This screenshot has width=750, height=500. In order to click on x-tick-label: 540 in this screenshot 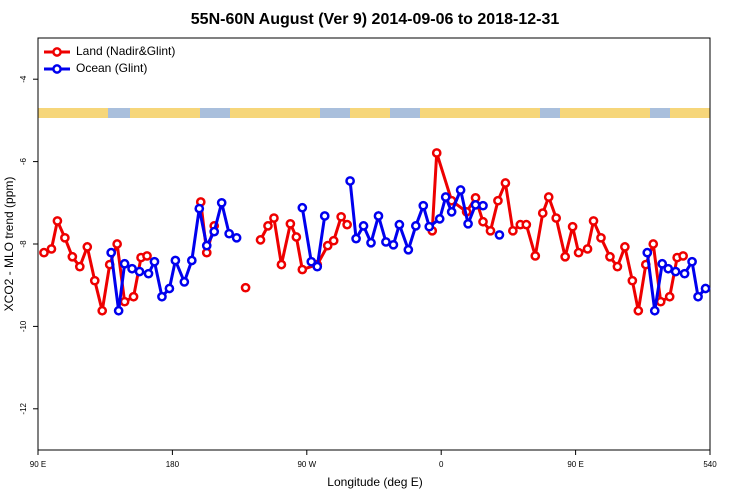, I will do `click(710, 464)`.